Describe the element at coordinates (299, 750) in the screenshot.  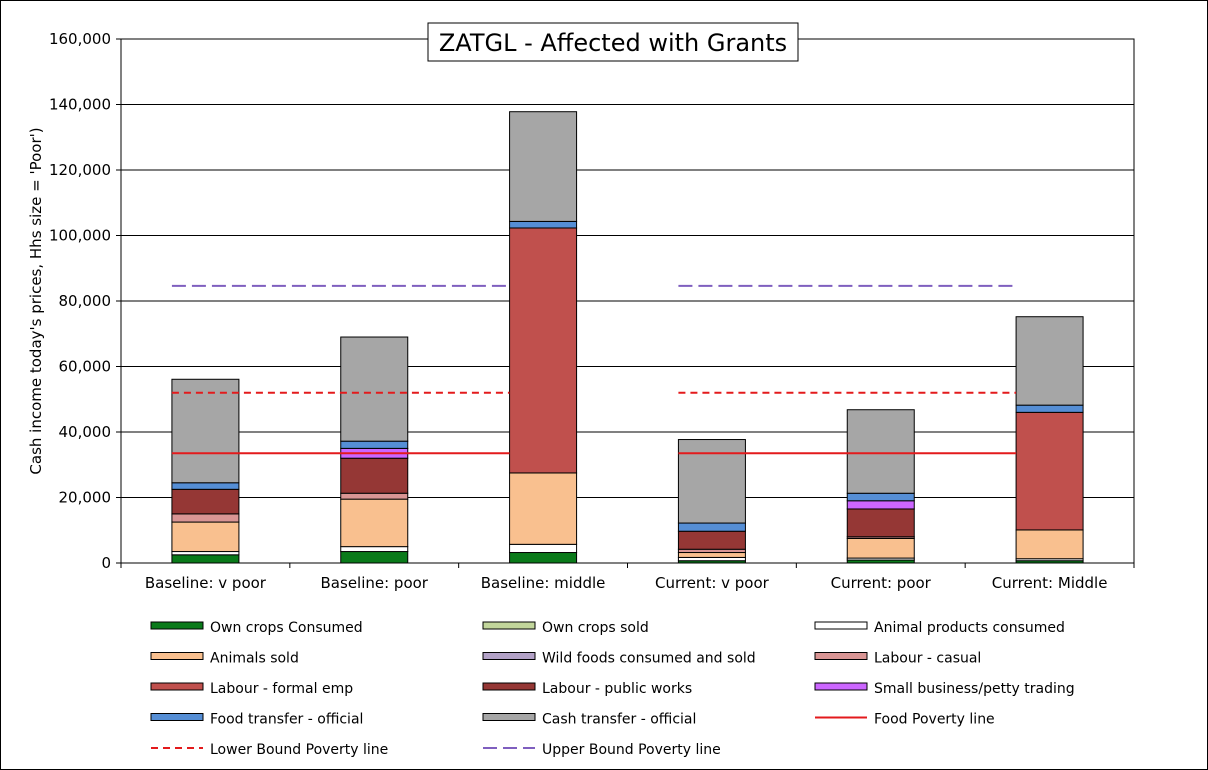
I see `legend-label: Lower Bound Poverty line` at that location.